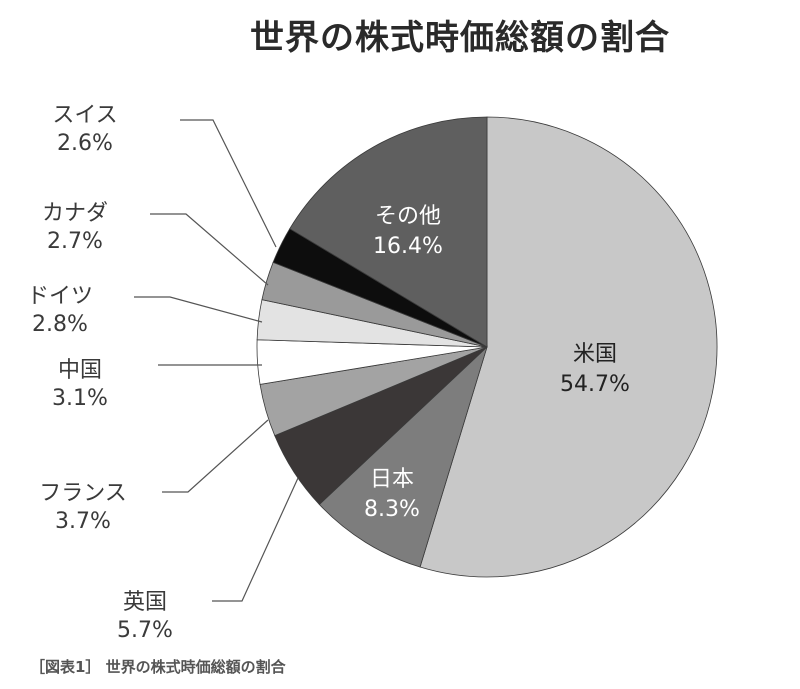 The image size is (800, 689). What do you see at coordinates (408, 232) in the screenshot?
I see `slice-label-9: その他 16.4%` at bounding box center [408, 232].